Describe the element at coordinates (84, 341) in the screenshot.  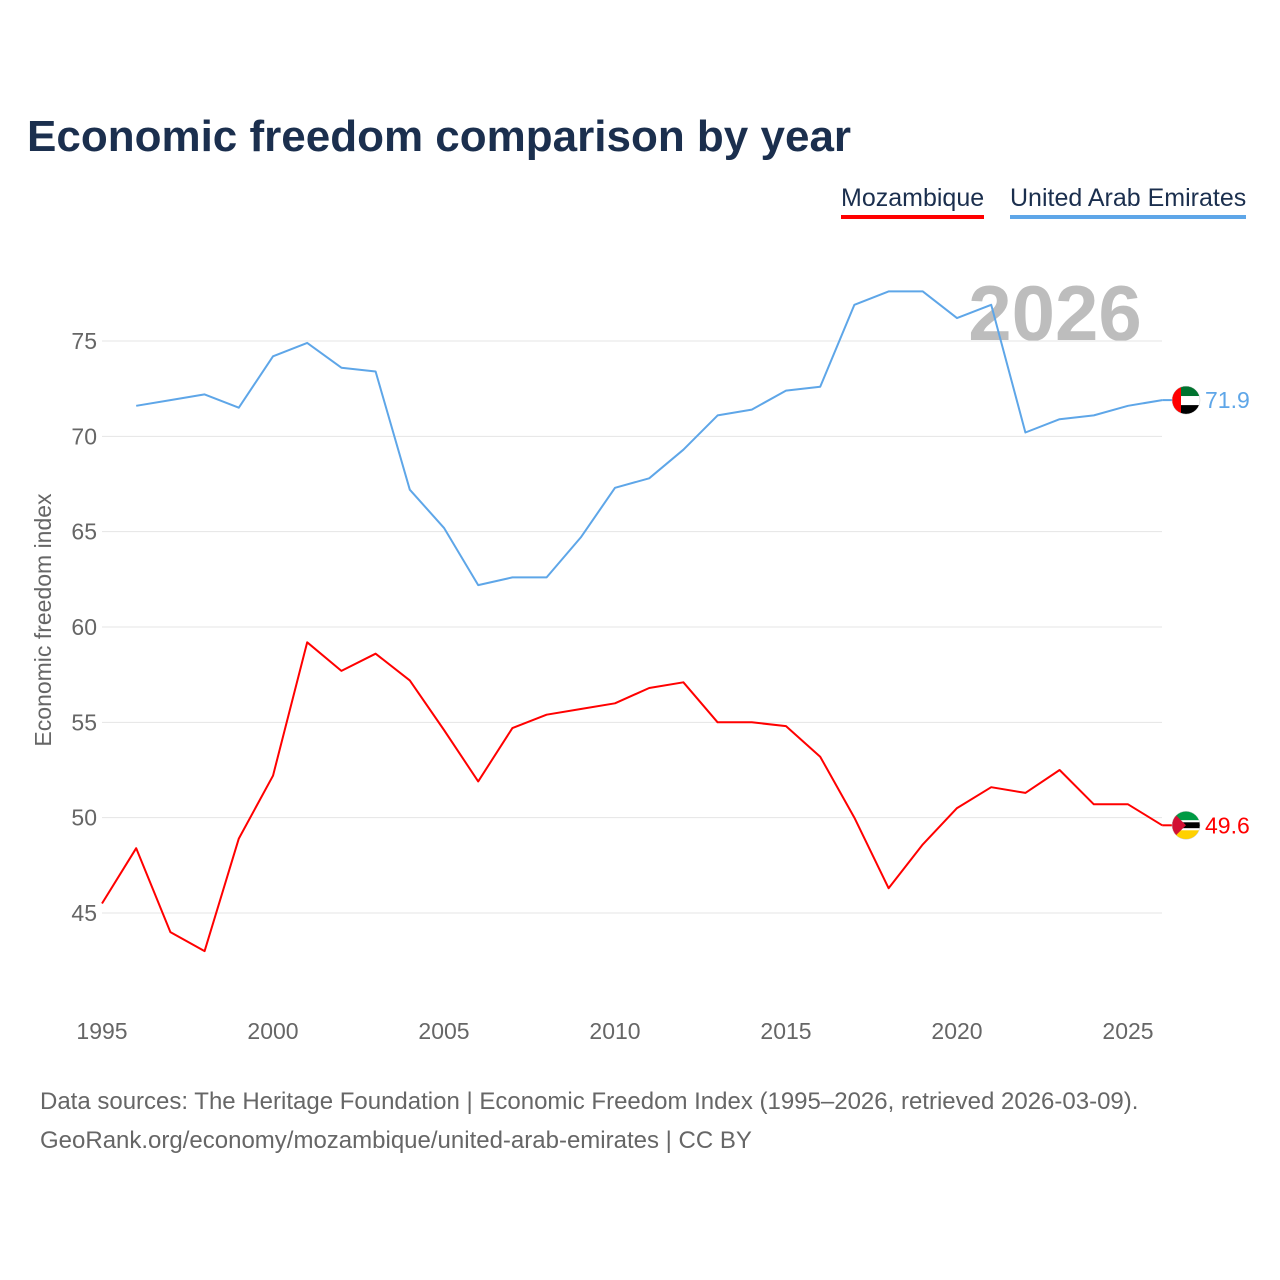
I see `y-tick-label: 75` at that location.